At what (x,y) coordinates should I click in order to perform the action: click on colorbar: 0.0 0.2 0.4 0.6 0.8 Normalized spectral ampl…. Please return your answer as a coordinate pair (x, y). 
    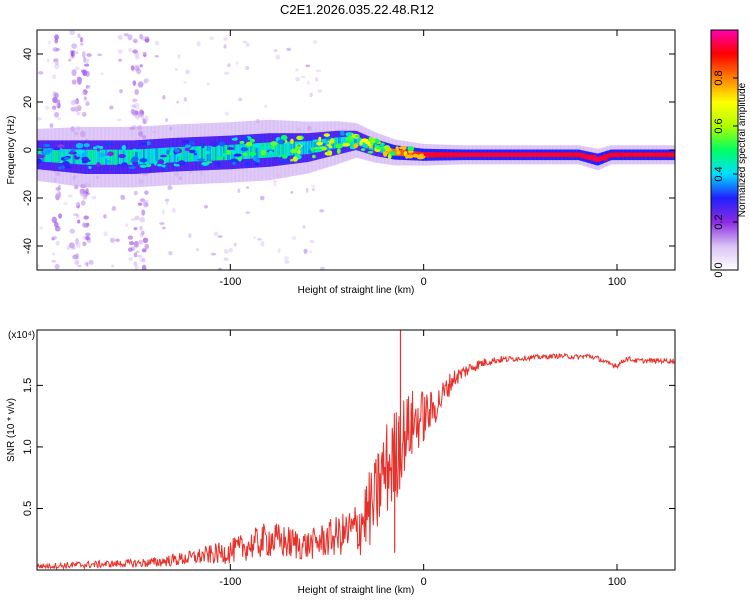
    Looking at the image, I should click on (729, 153).